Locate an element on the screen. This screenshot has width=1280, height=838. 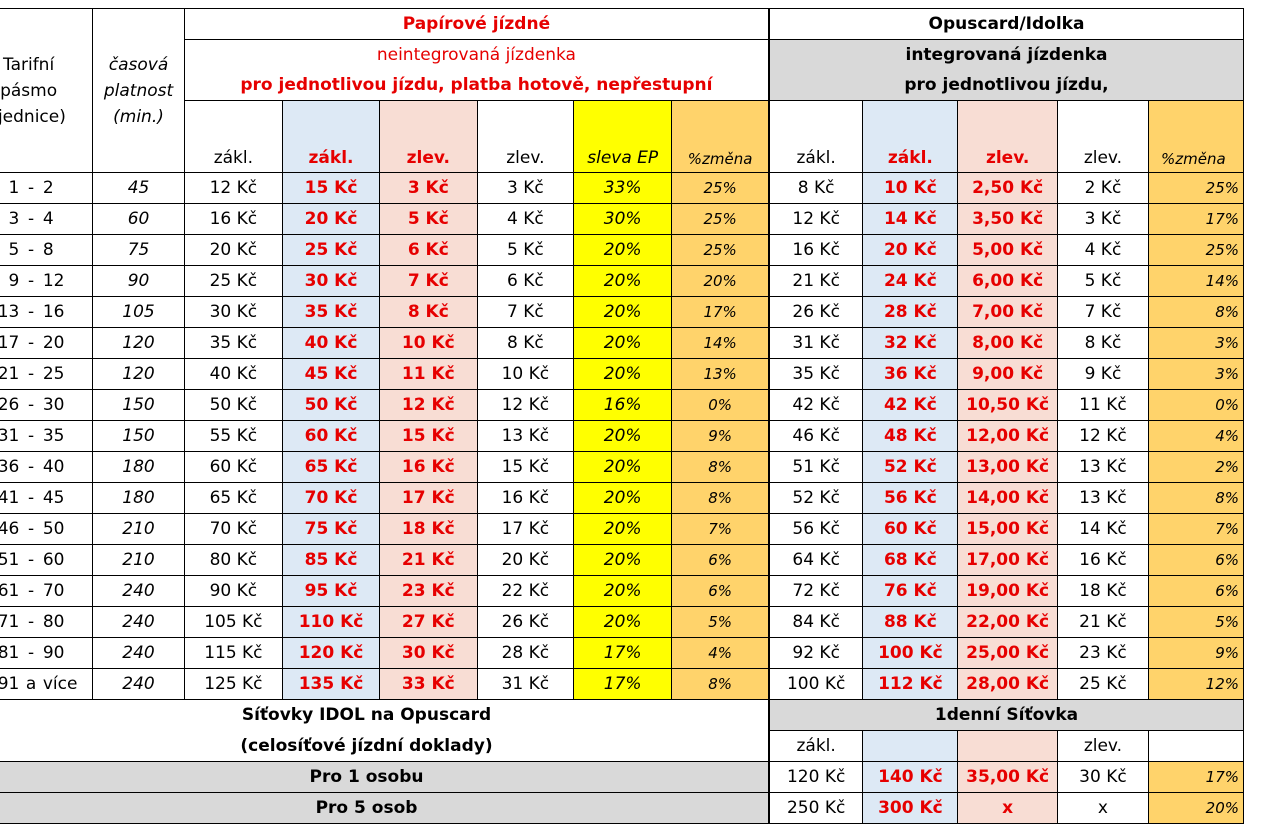
day-zakl: 120 Kč is located at coordinates (816, 777).